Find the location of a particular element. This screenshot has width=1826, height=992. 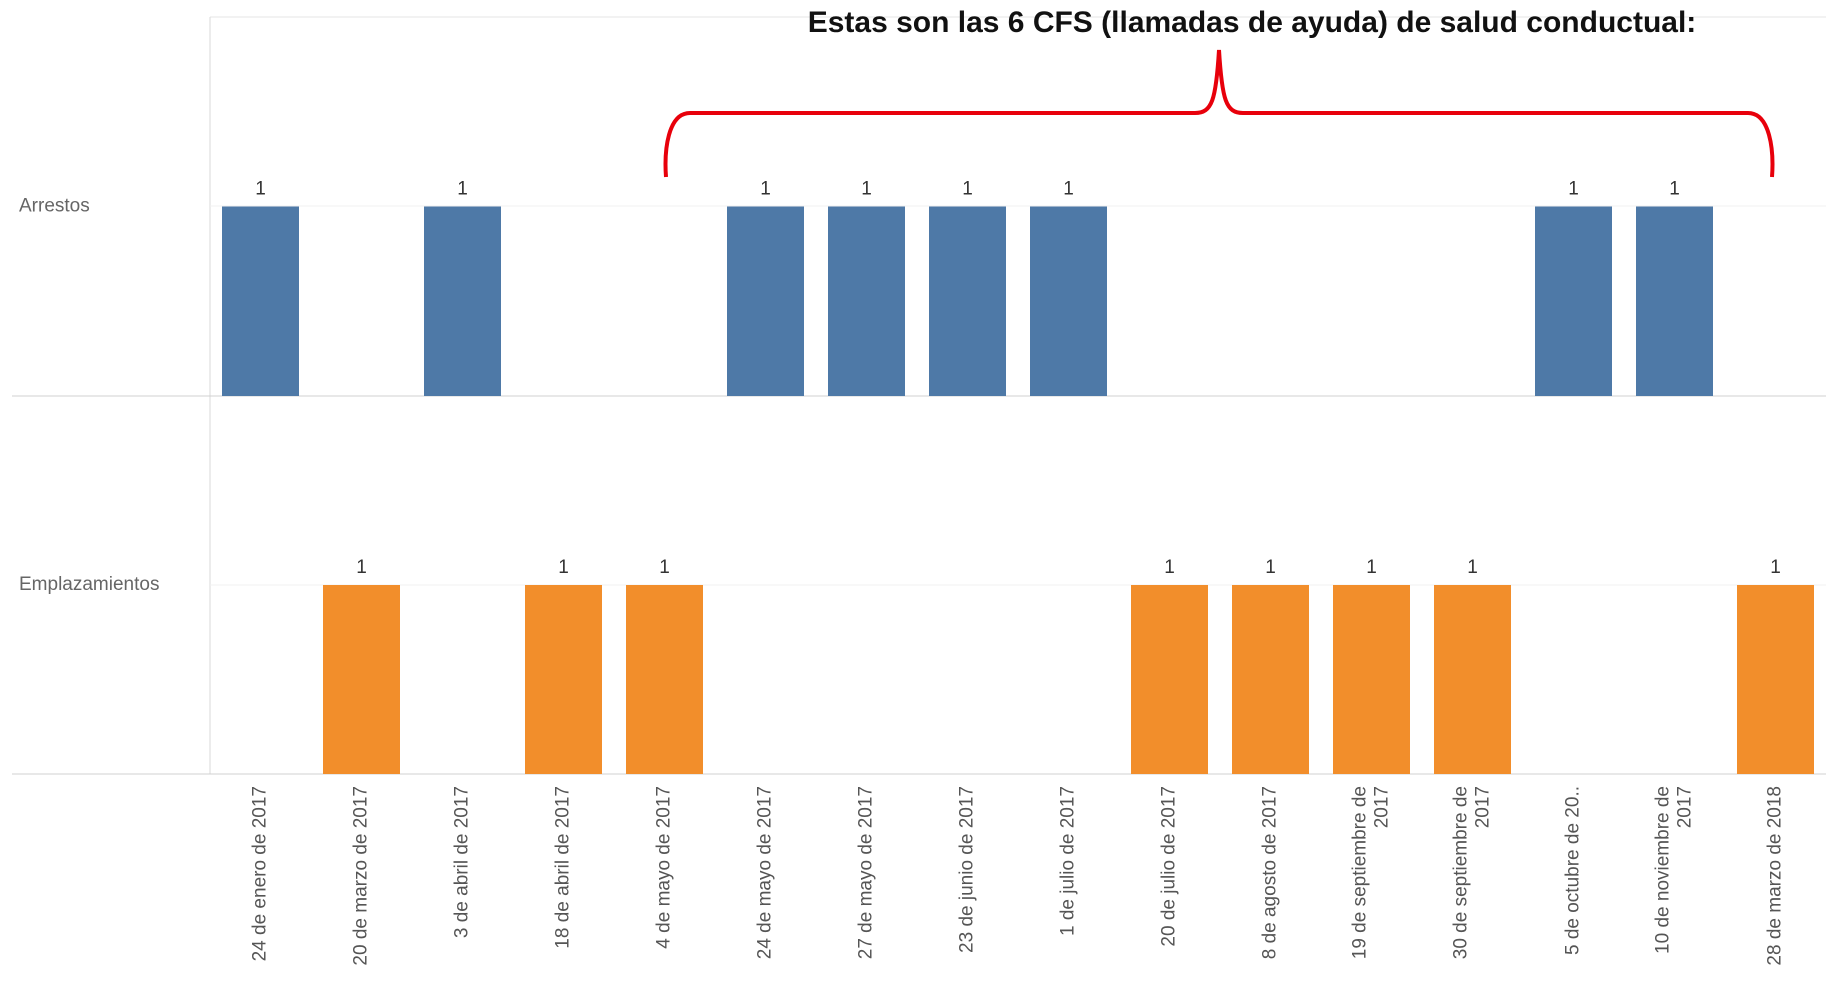

row-label: Arrestos is located at coordinates (54, 206).